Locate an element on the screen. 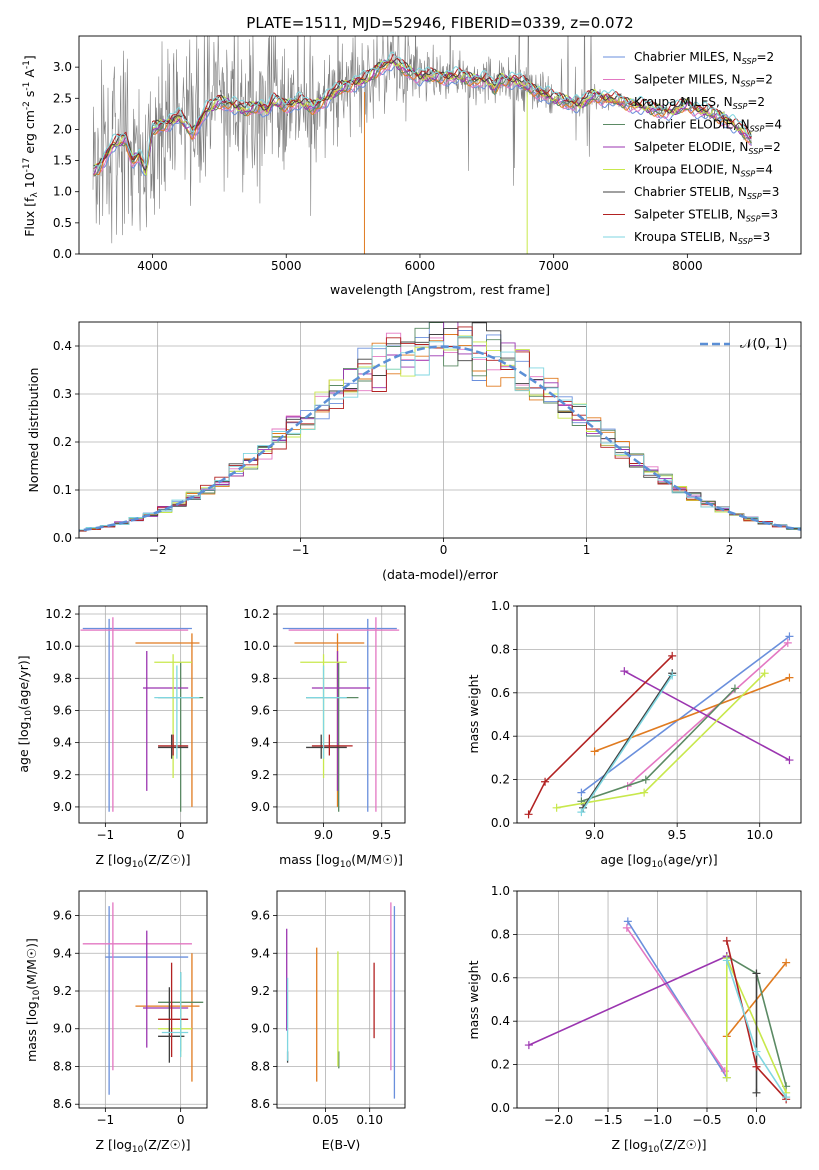 The width and height of the screenshot is (819, 1170). axes-mass-vs-EBV: 0.05 0.10 8.6 8.8 9.0 9.2 9.4 9.6 is located at coordinates (328, 1008).